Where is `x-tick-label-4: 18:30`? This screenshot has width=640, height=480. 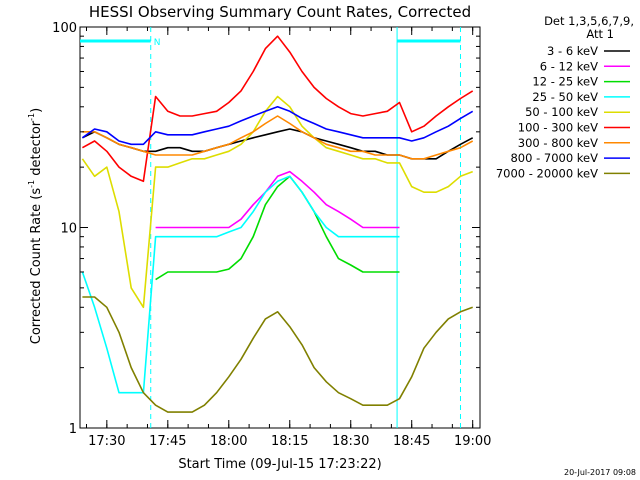 x-tick-label-4: 18:30 is located at coordinates (350, 441).